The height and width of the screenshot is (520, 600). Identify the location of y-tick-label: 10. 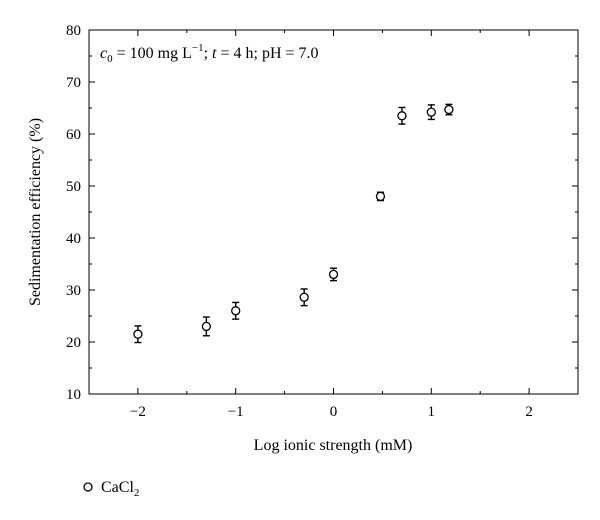
(73, 395).